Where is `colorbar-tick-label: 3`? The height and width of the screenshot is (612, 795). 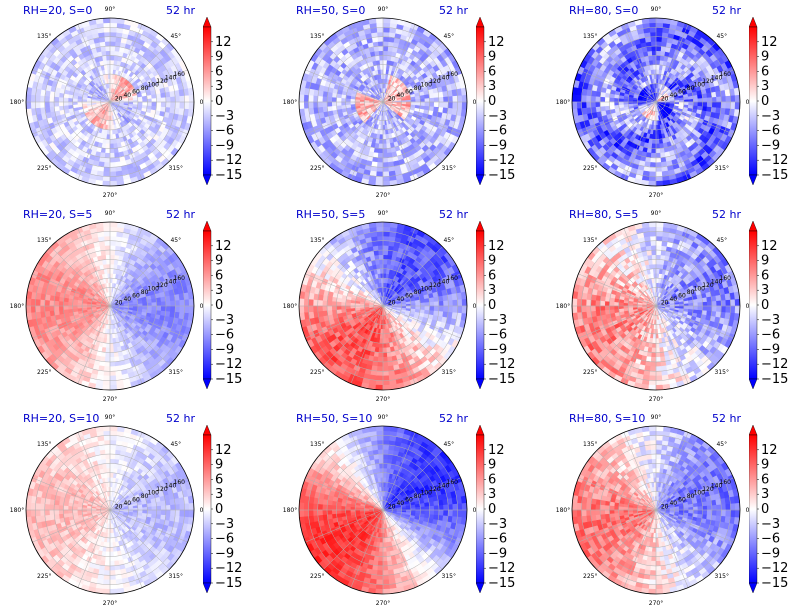 colorbar-tick-label: 3 is located at coordinates (492, 86).